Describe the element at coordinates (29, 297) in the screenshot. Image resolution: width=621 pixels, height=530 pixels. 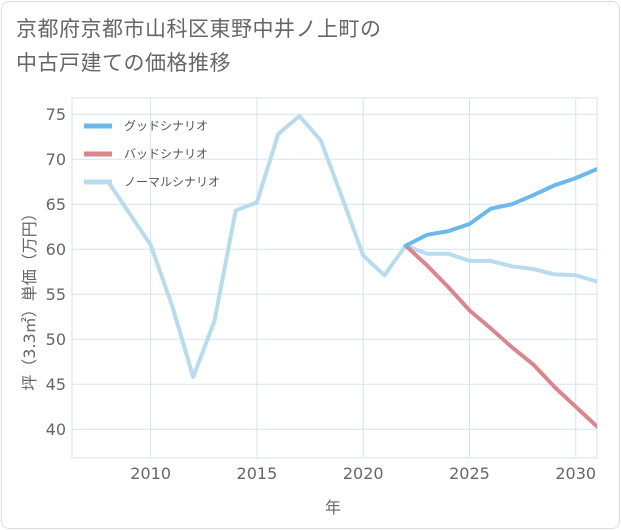
I see `y-axis-label: 坪（3.3㎡）単価（万円）` at that location.